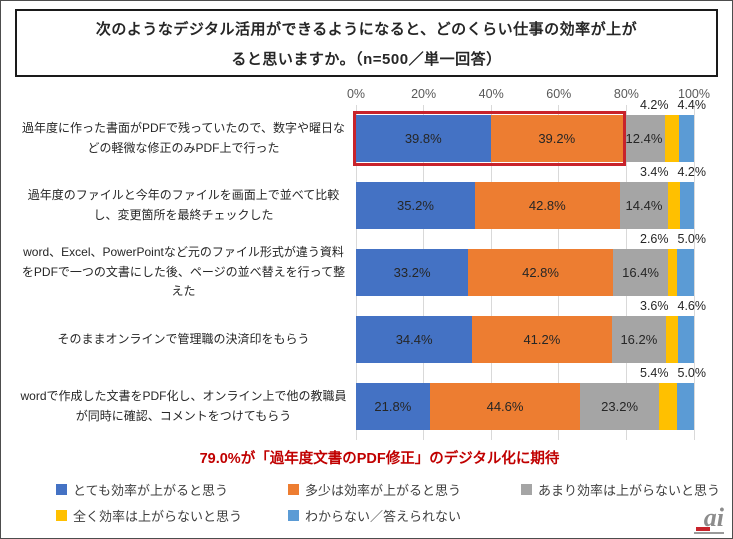 The width and height of the screenshot is (733, 539). What do you see at coordinates (383, 490) in the screenshot?
I see `legend-label: 多少は効率が上がると思う` at bounding box center [383, 490].